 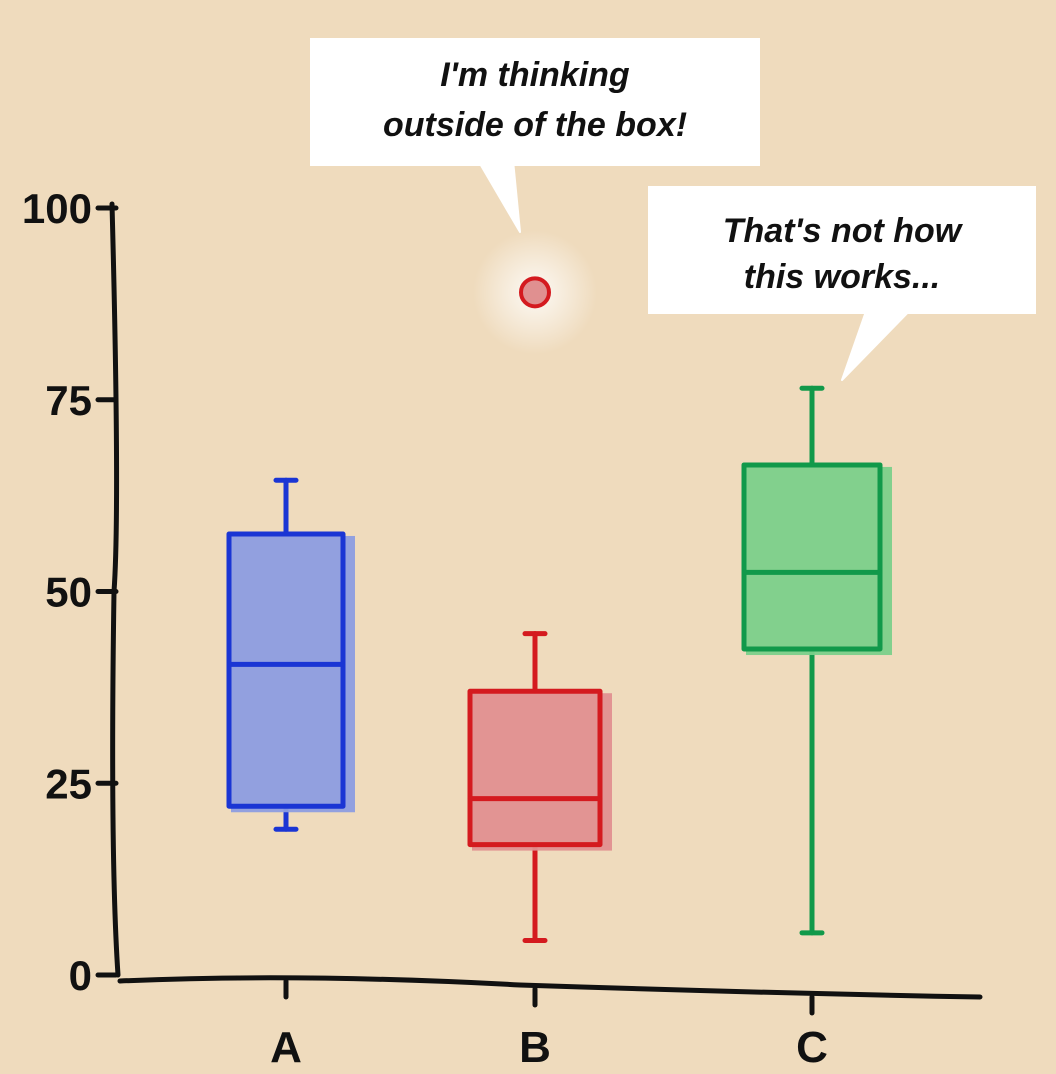 I want to click on box-outline-B, so click(x=535, y=768).